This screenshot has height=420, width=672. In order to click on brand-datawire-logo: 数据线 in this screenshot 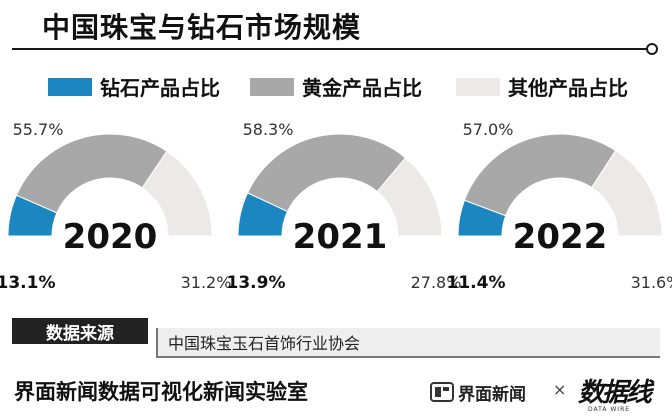, I will do `click(615, 393)`.